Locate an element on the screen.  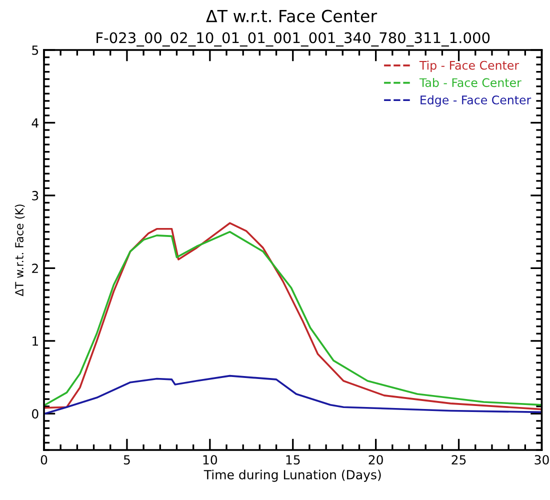
x-tick-label: 20 is located at coordinates (375, 460).